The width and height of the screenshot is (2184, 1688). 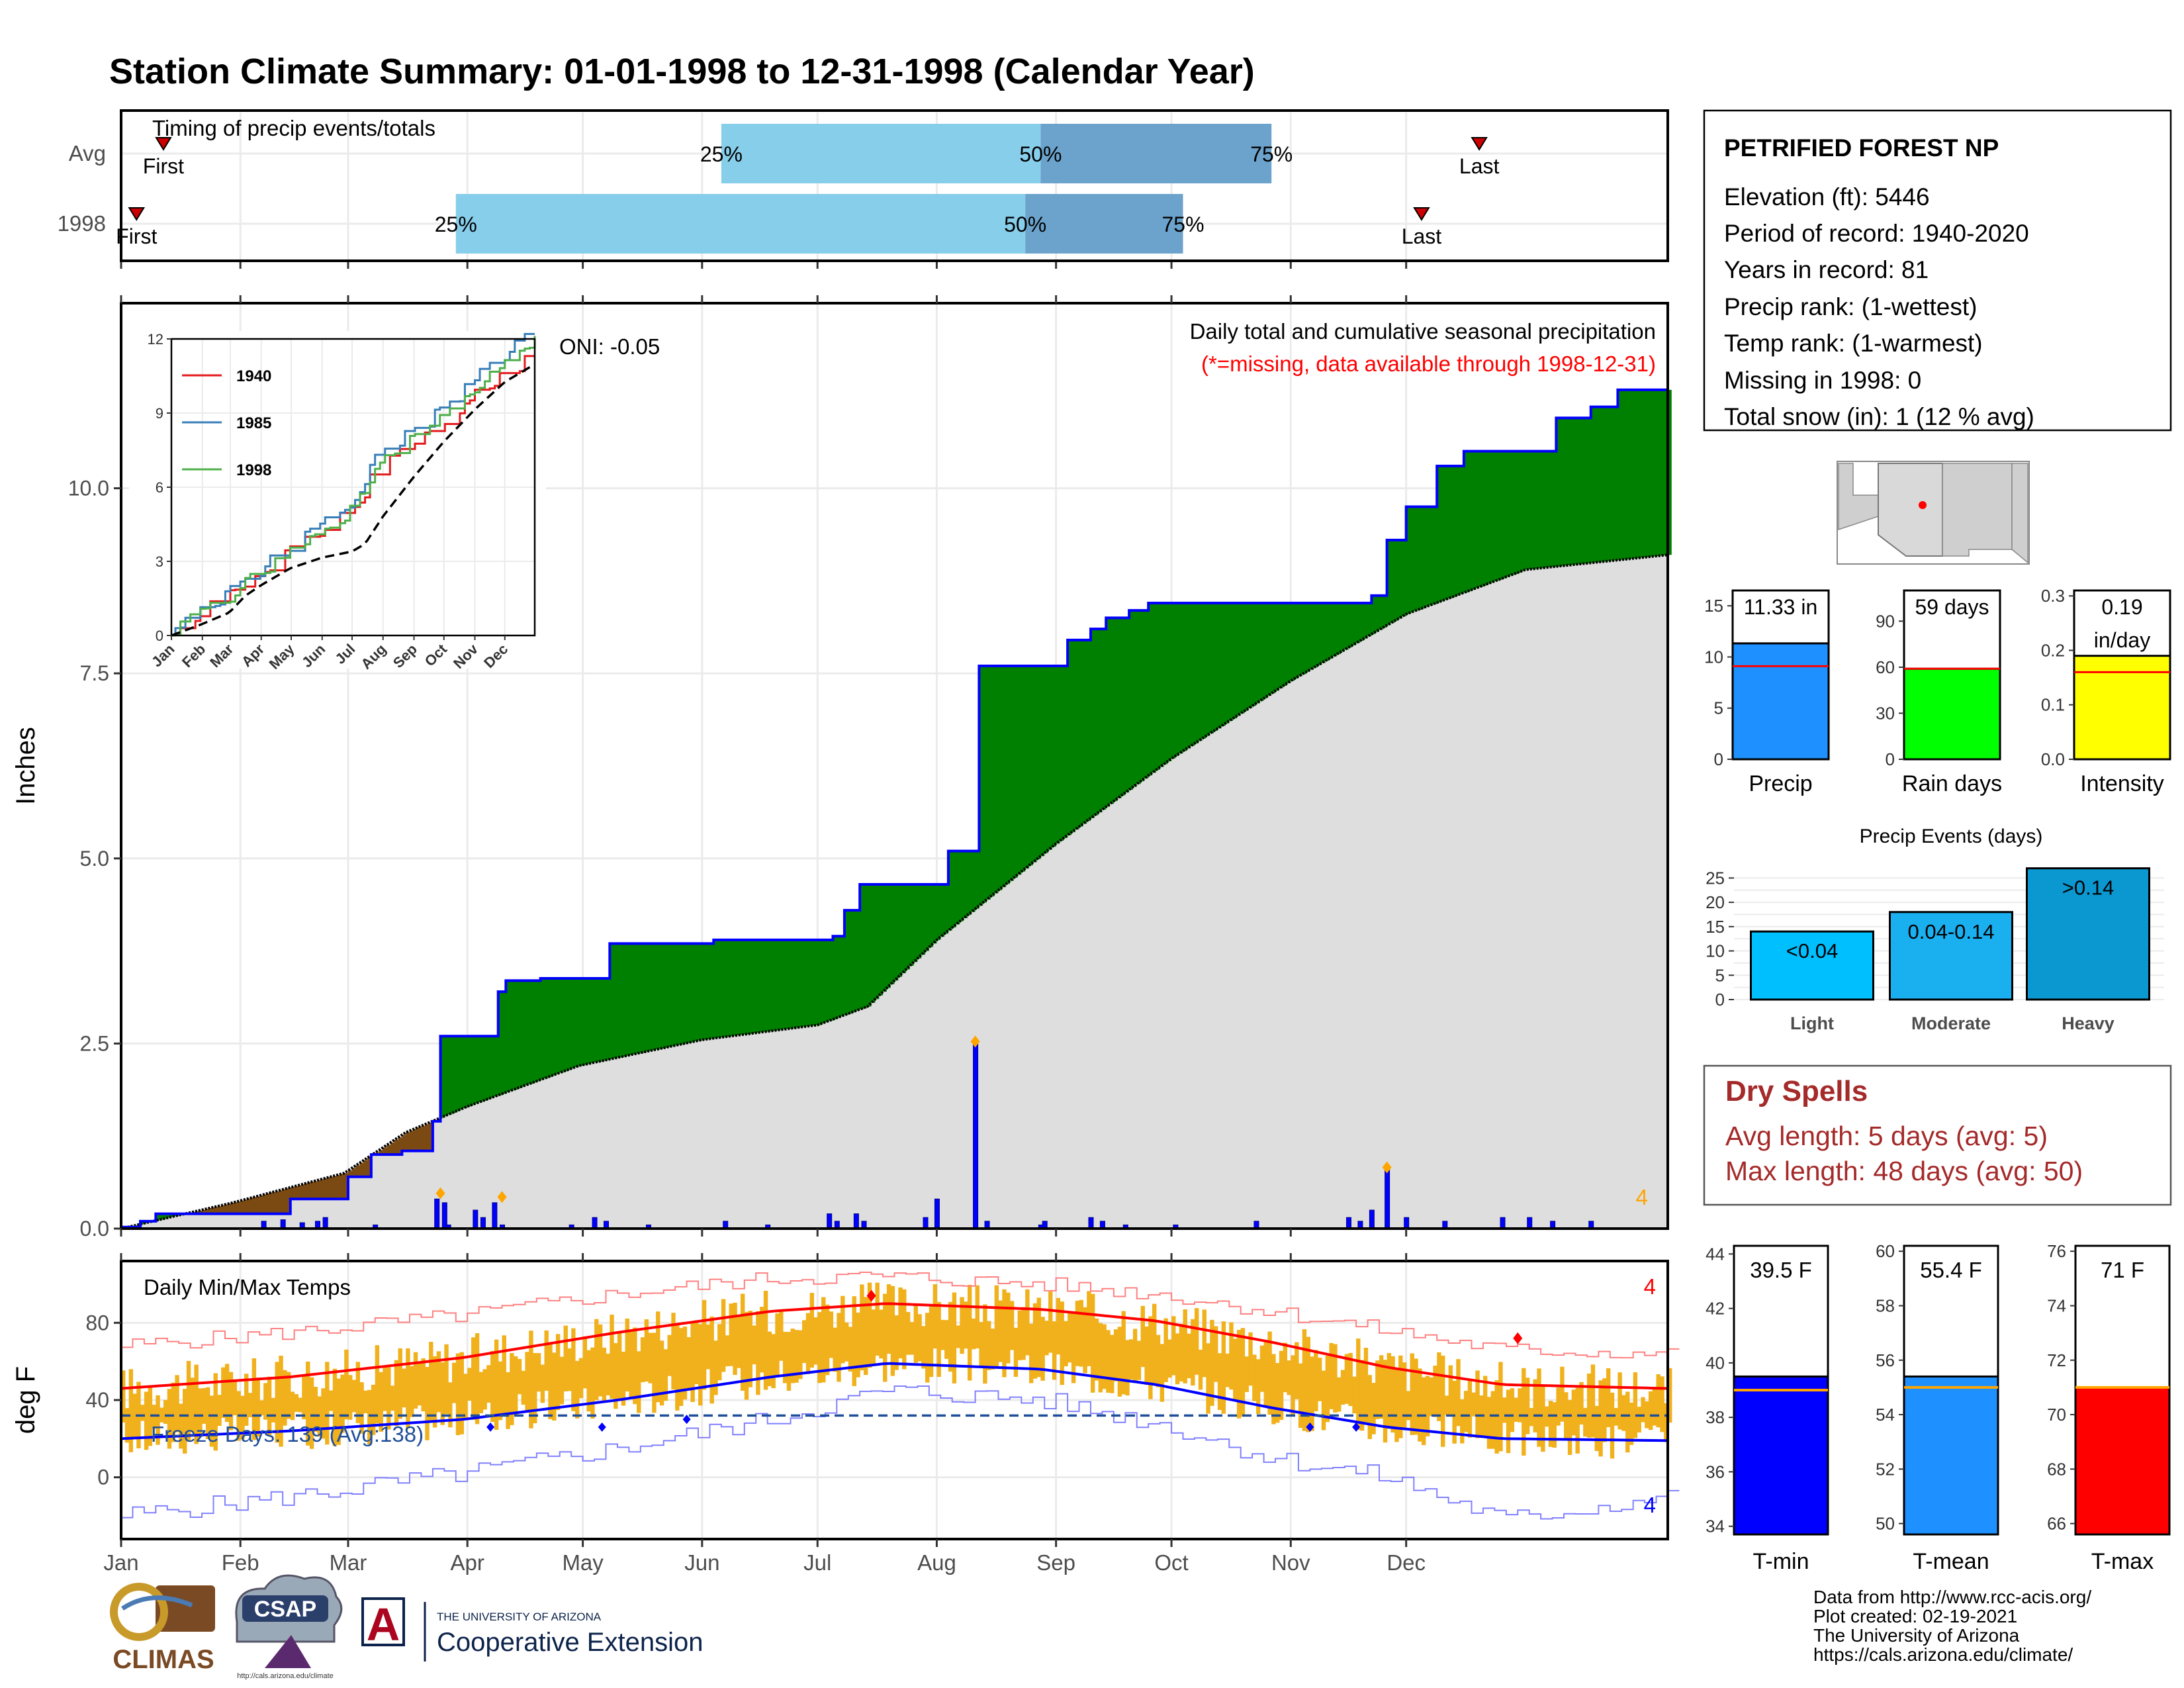 I want to click on temp-summary-ytick-label: 38, so click(x=1715, y=1417).